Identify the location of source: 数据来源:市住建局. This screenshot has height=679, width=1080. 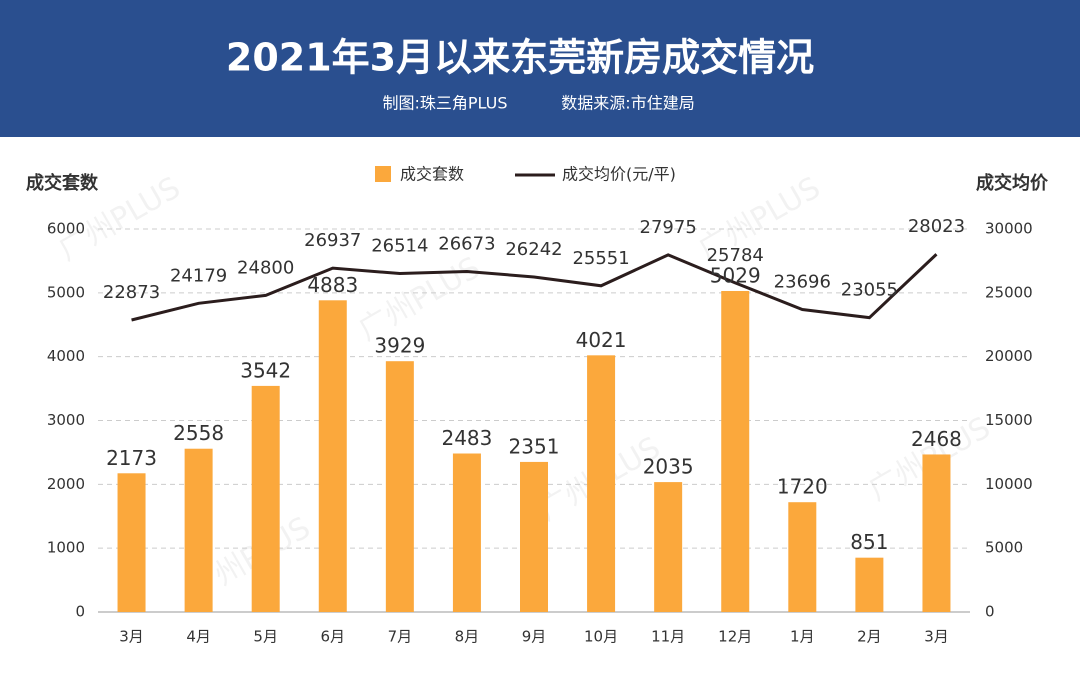
(627, 103).